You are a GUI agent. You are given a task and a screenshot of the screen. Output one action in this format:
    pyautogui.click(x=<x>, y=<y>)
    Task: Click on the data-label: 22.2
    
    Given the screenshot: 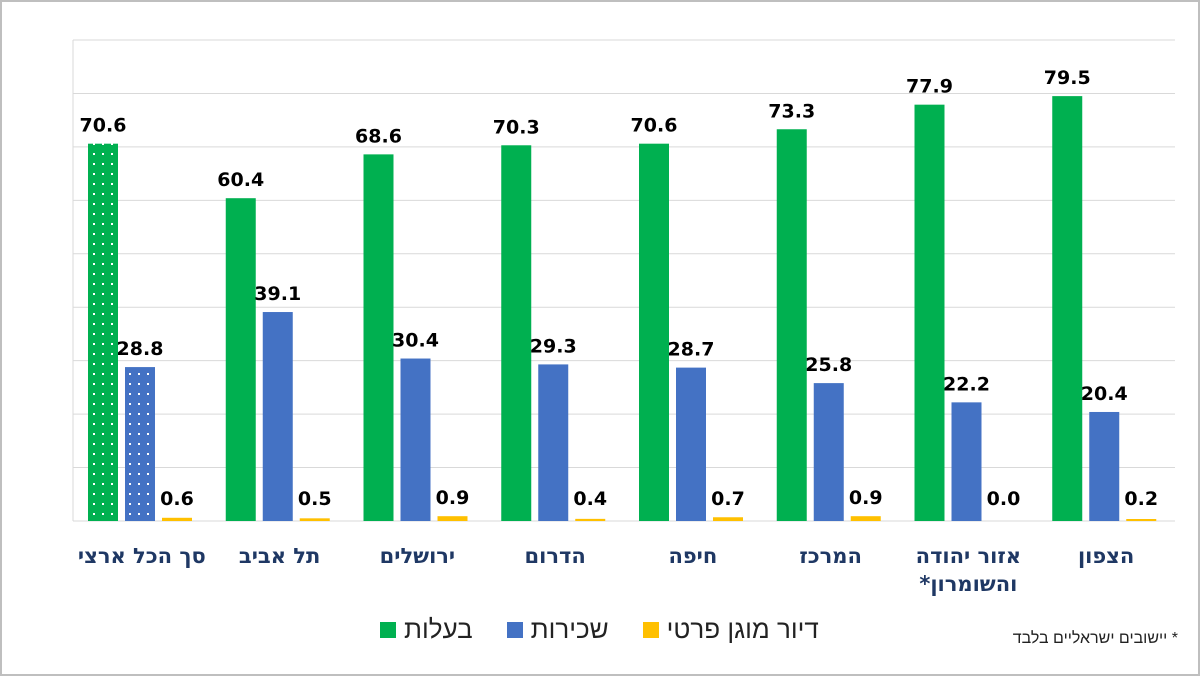 What is the action you would take?
    pyautogui.click(x=966, y=384)
    